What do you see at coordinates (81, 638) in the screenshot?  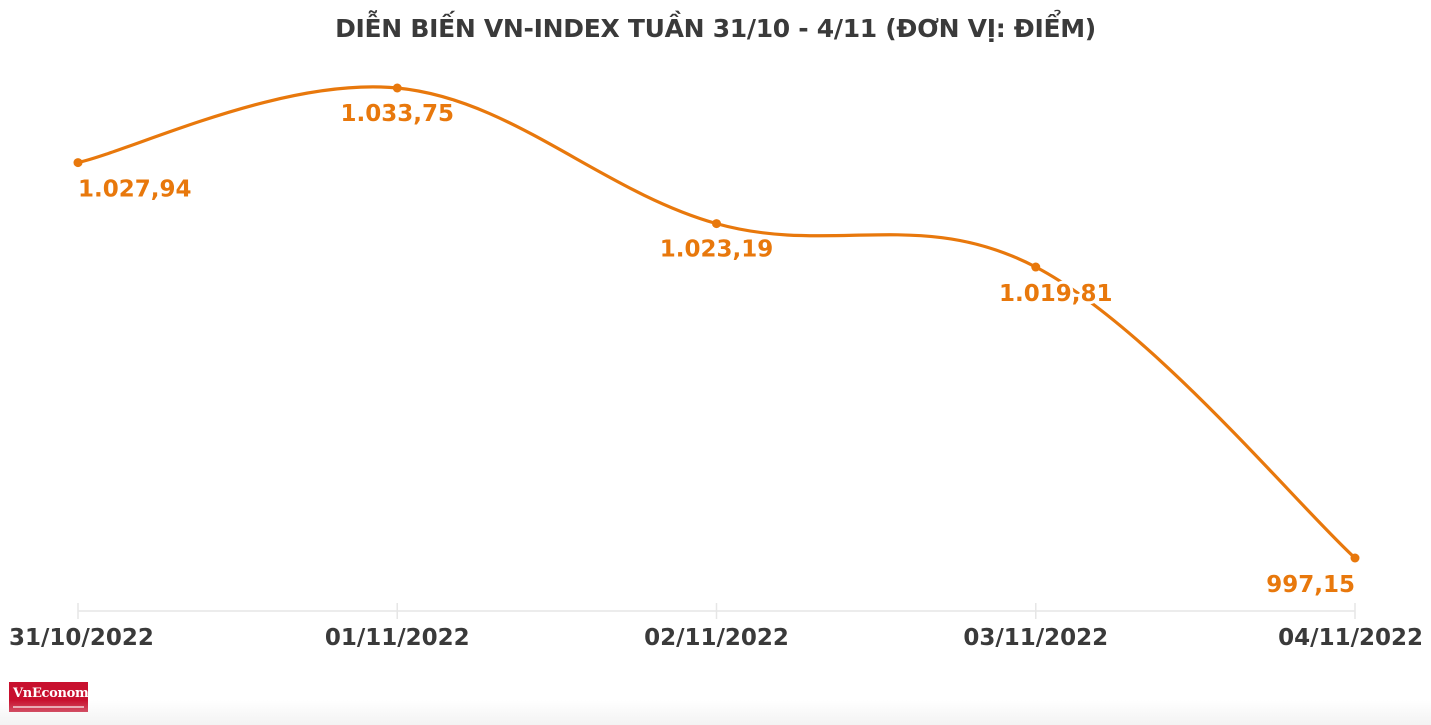 I see `x-tick-label: 31/10/2022` at bounding box center [81, 638].